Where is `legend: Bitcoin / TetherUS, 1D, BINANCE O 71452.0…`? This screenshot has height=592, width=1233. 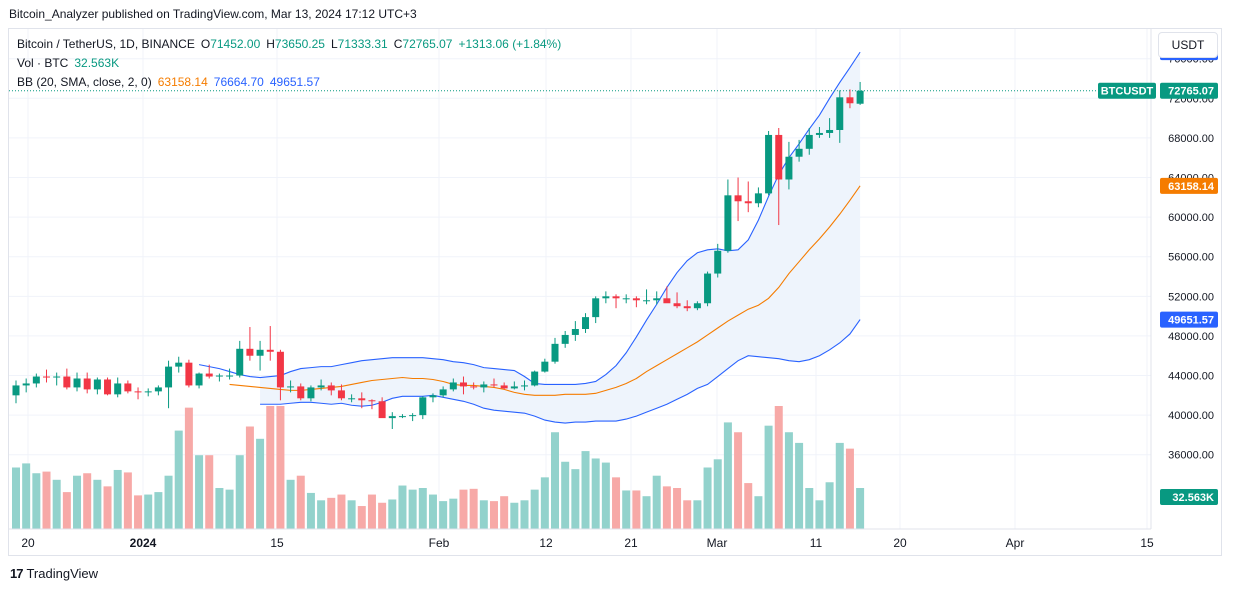
legend: Bitcoin / TetherUS, 1D, BINANCE O 71452.0… is located at coordinates (292, 63).